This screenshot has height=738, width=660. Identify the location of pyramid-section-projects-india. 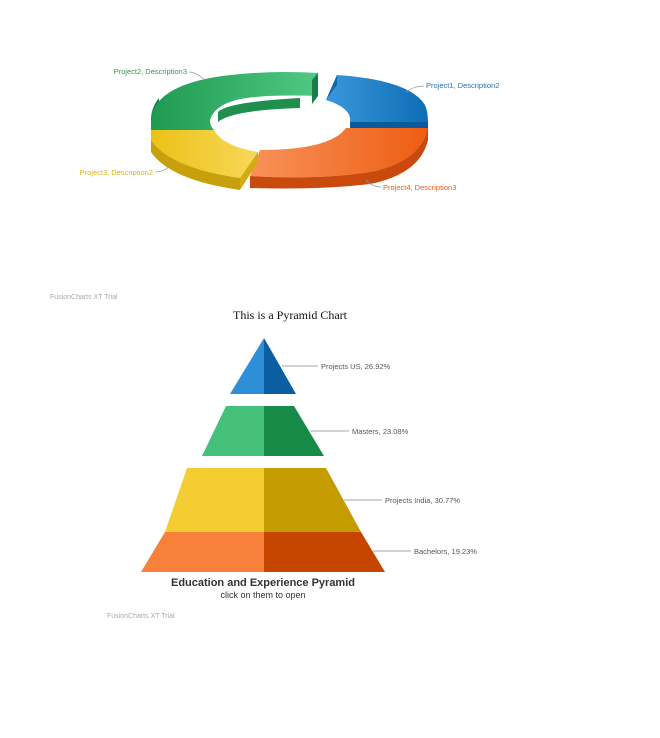
(263, 500).